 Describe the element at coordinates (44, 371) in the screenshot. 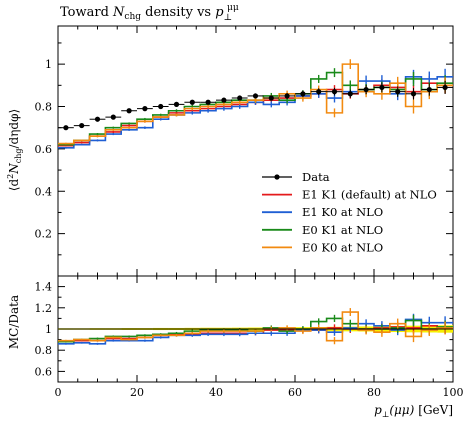

I see `ratio-y-tick-label: 0.6` at that location.